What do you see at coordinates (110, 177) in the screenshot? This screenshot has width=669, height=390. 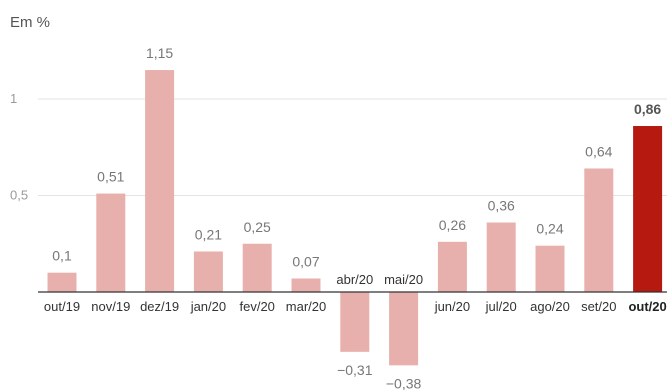 I see `data-label: 0,51` at bounding box center [110, 177].